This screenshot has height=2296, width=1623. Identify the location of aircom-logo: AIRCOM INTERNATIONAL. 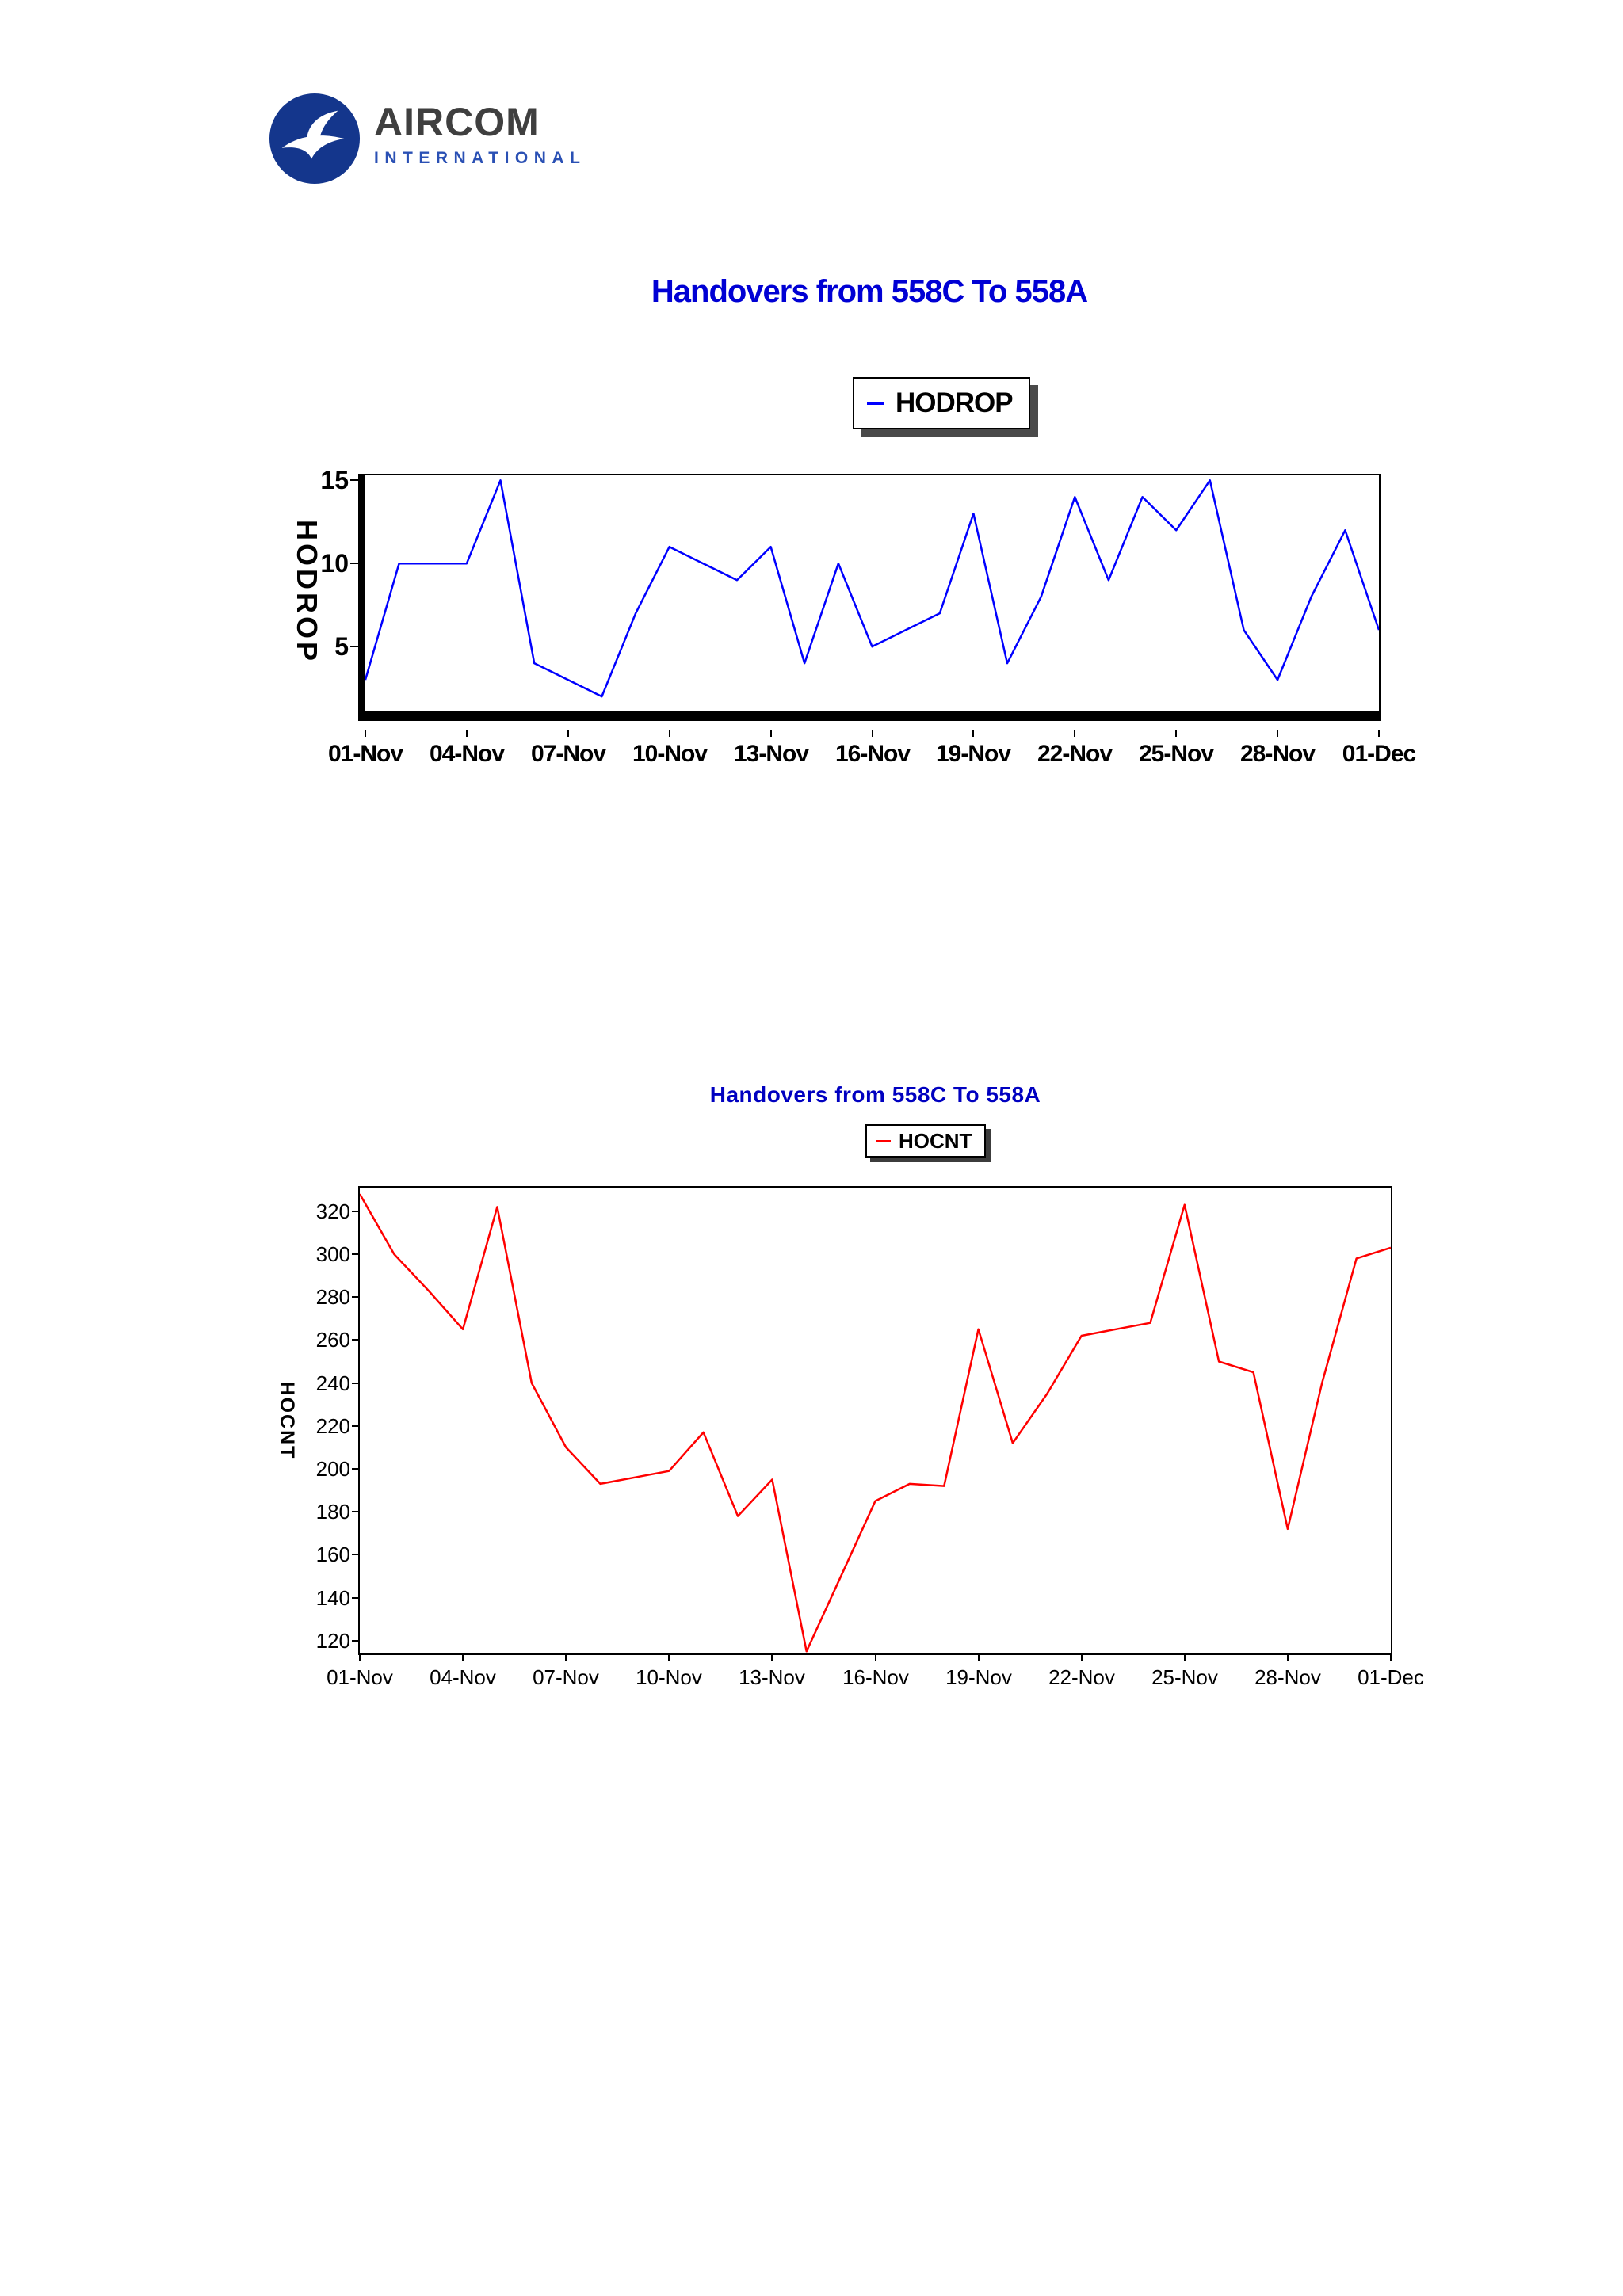
(427, 138).